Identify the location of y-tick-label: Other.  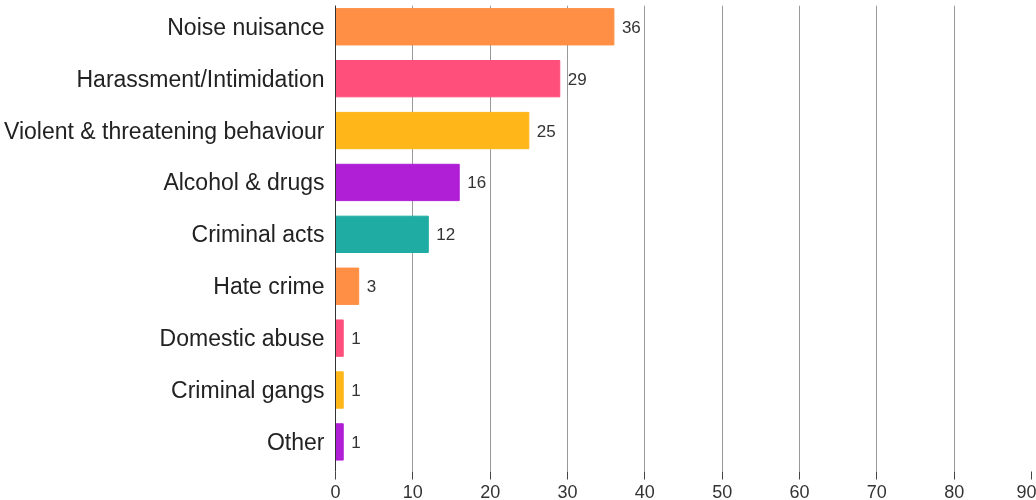
(295, 441).